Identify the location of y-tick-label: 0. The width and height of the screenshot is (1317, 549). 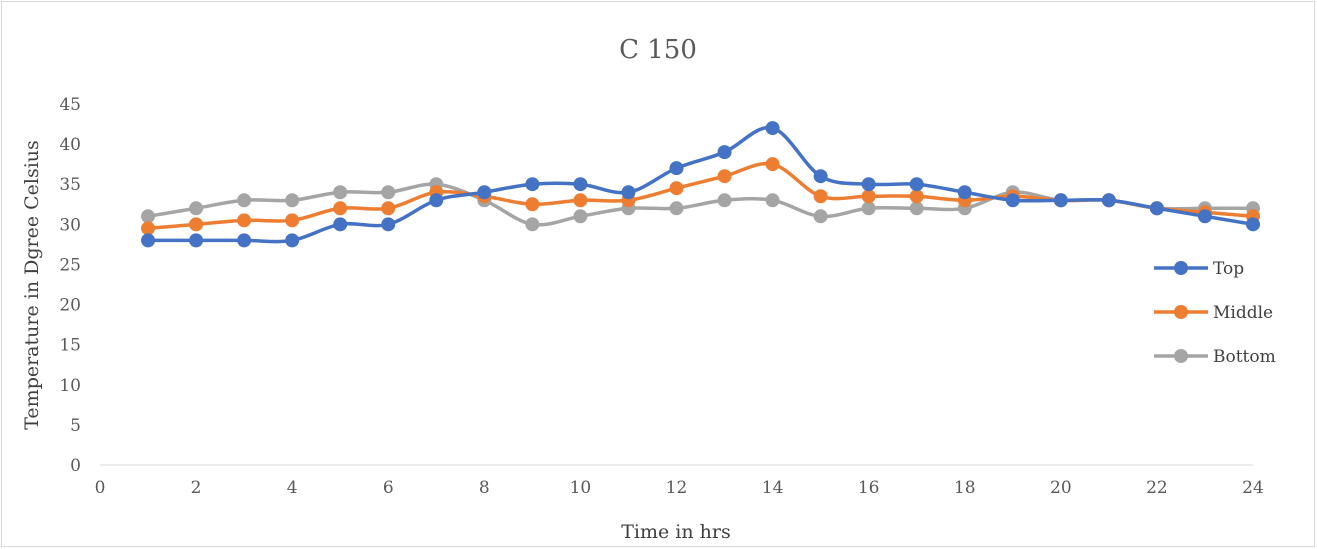
(75, 466).